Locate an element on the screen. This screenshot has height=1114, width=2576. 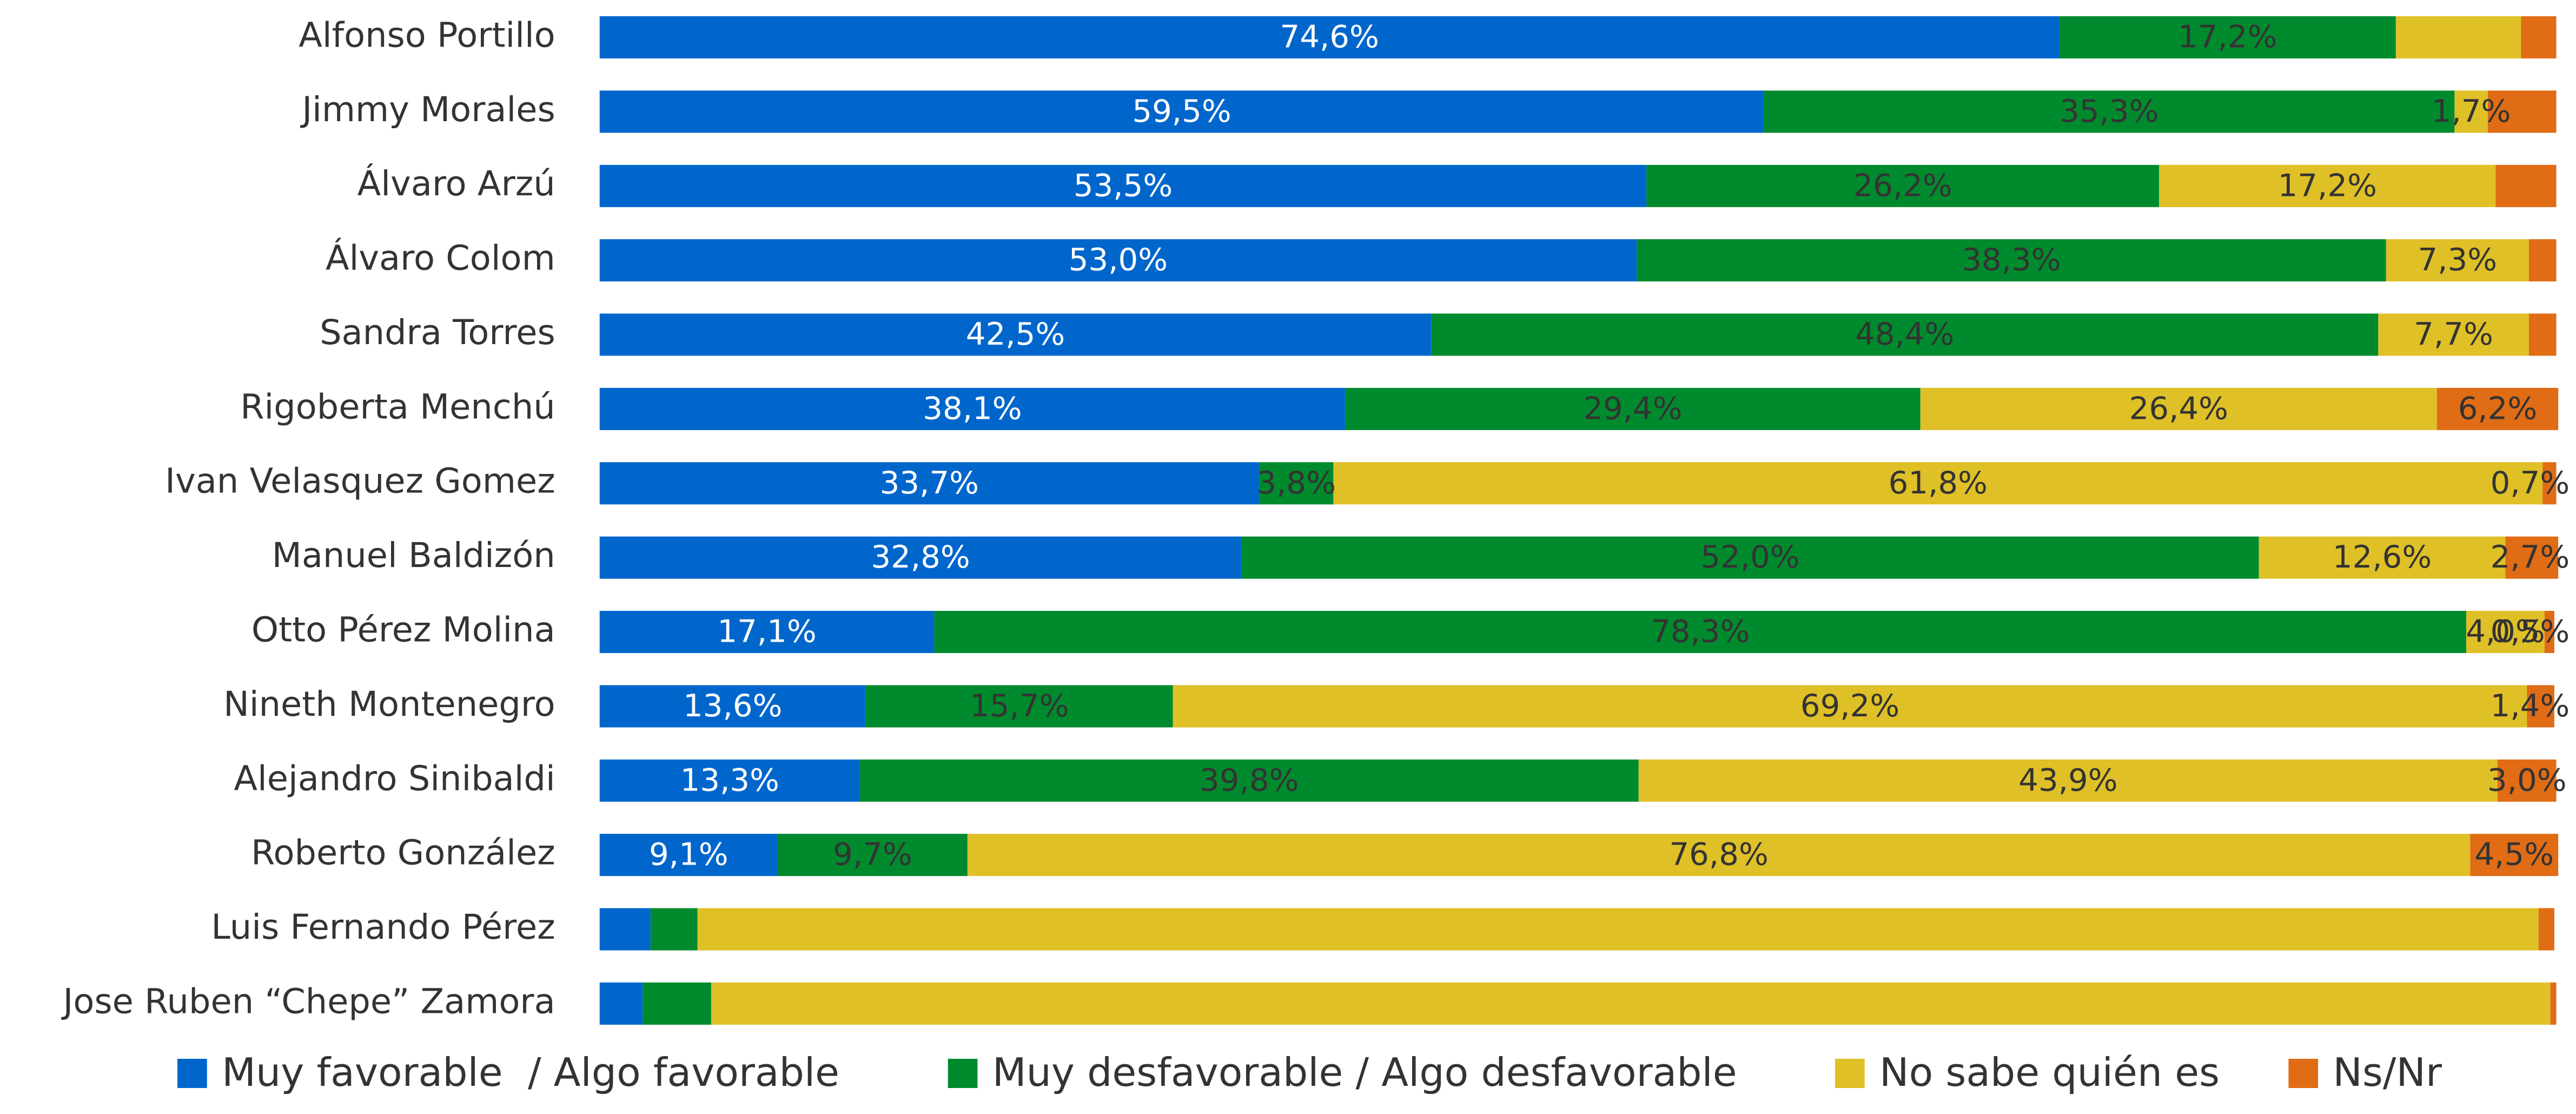
legend-label: Muy favorable / Algo favorable is located at coordinates (530, 1072).